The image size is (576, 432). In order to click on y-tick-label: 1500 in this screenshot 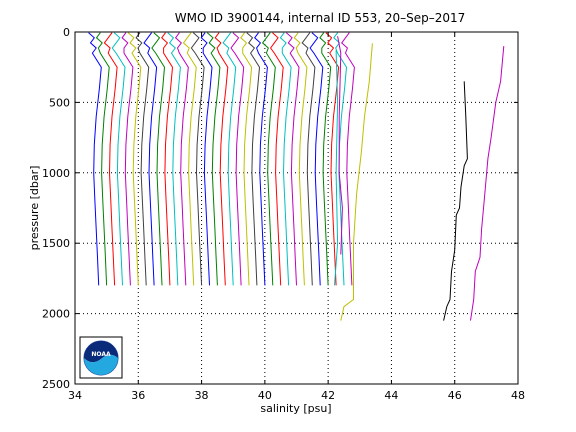, I will do `click(56, 243)`.